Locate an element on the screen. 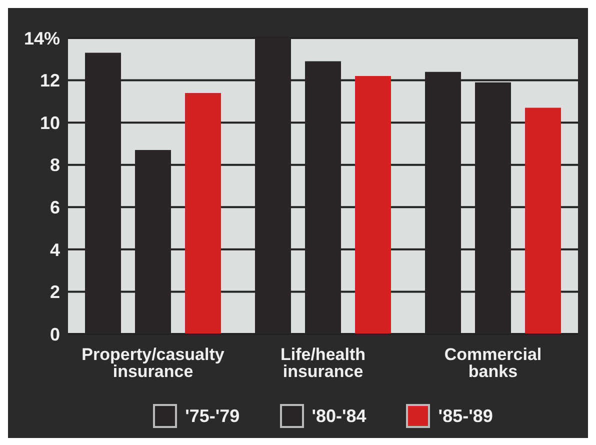 This screenshot has width=596, height=445. y-tick-label: 6 is located at coordinates (55, 208).